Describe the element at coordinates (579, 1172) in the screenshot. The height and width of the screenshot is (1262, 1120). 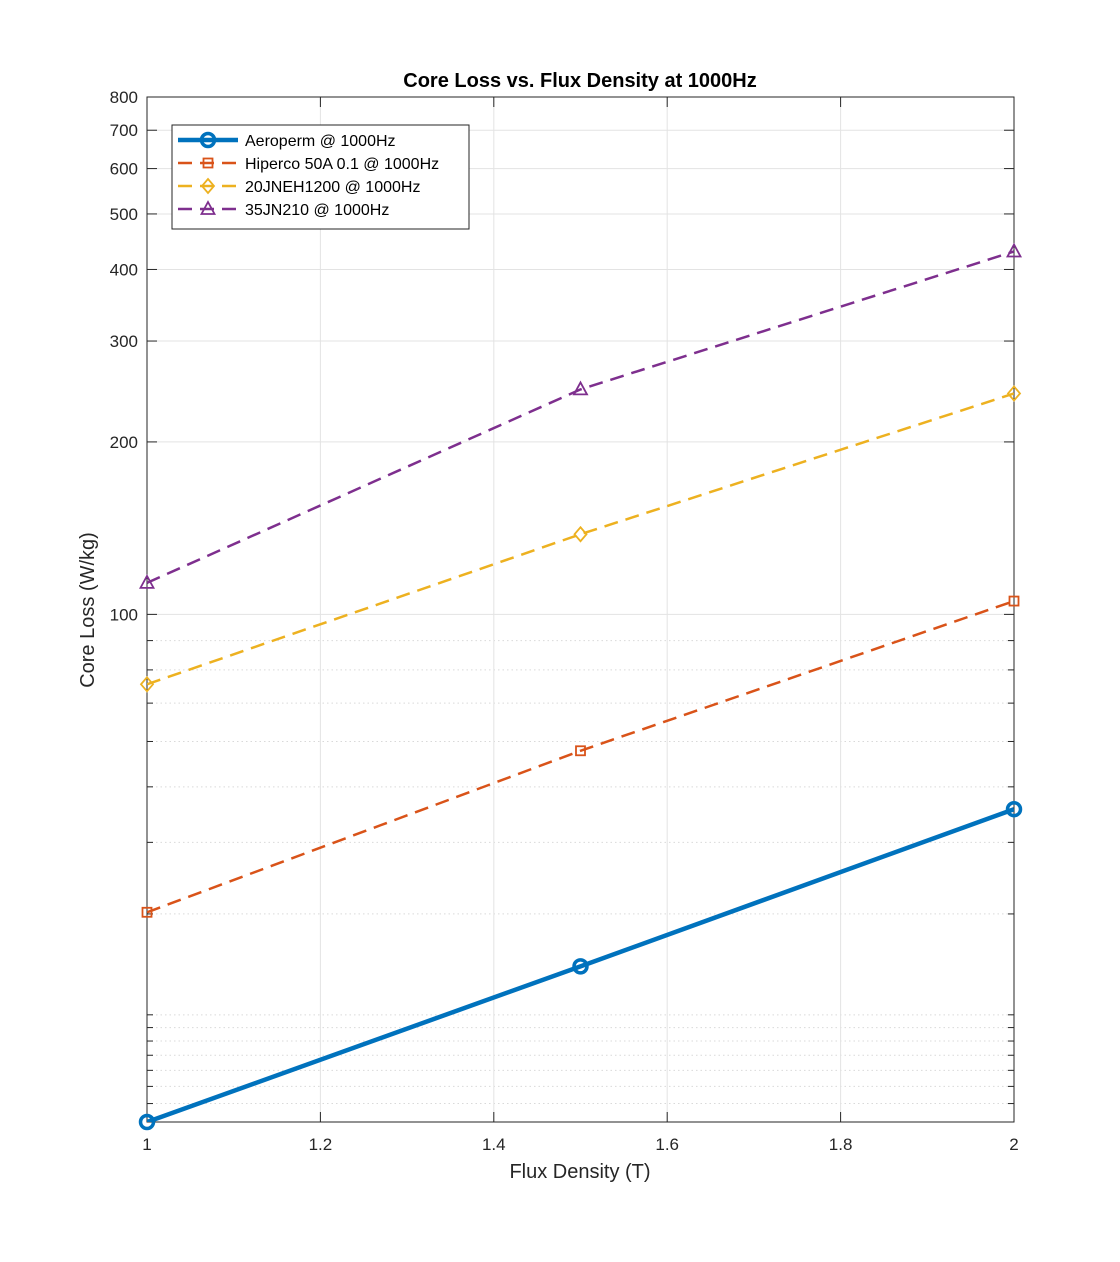
I see `x-axis-label: Flux Density (T)` at that location.